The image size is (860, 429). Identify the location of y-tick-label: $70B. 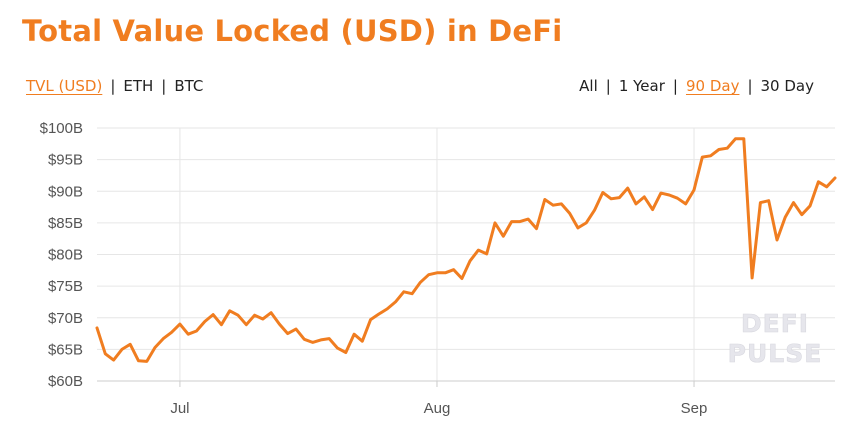
(65, 318).